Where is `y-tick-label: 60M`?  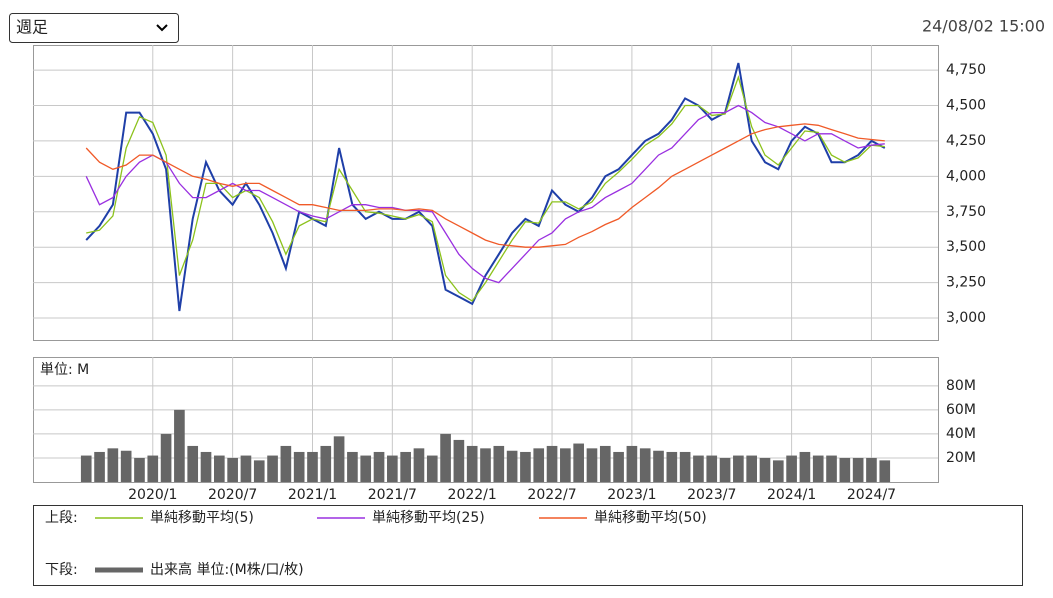 y-tick-label: 60M is located at coordinates (961, 410).